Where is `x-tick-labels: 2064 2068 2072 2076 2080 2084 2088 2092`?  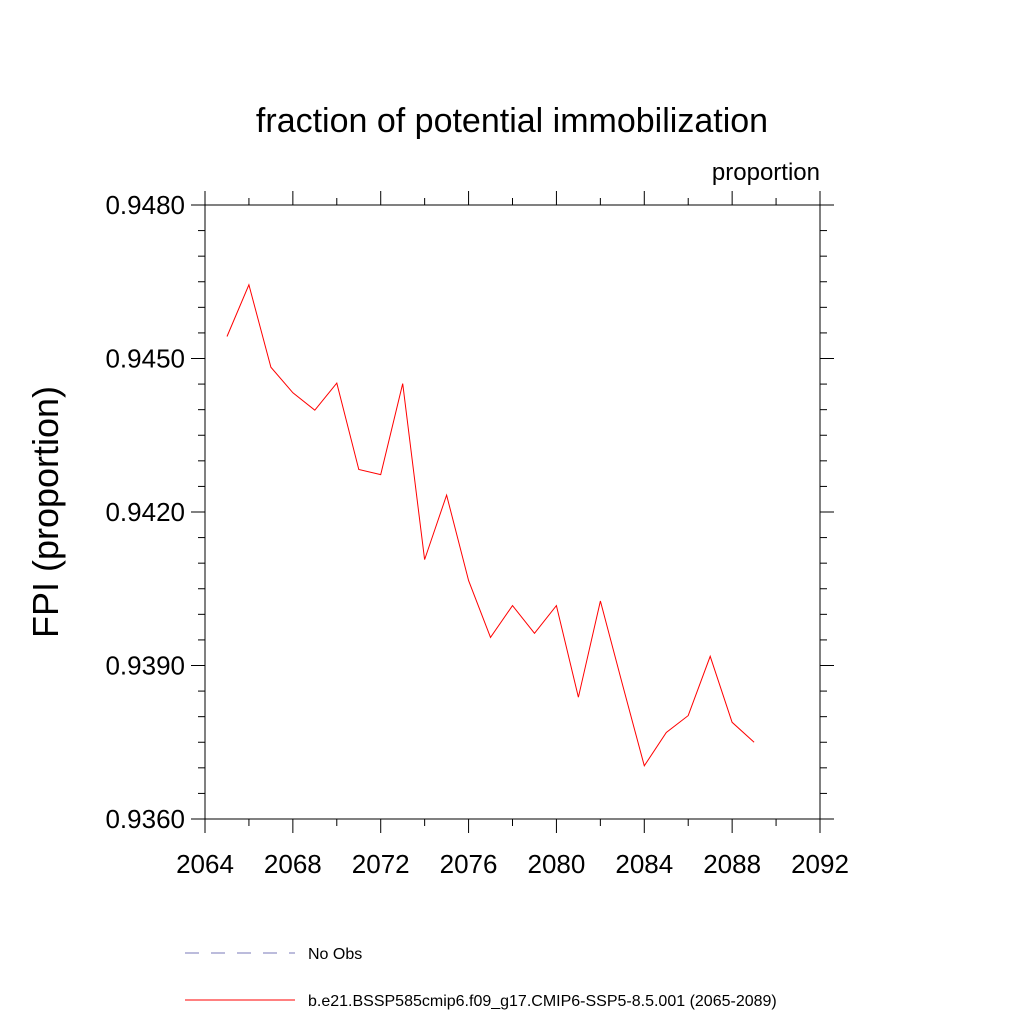
x-tick-labels: 2064 2068 2072 2076 2080 2084 2088 2092 is located at coordinates (512, 864).